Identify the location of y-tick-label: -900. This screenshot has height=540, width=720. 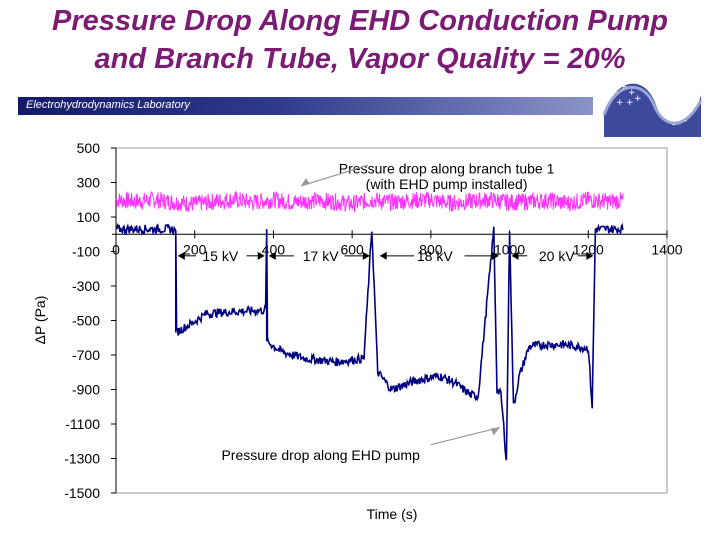
(86, 390).